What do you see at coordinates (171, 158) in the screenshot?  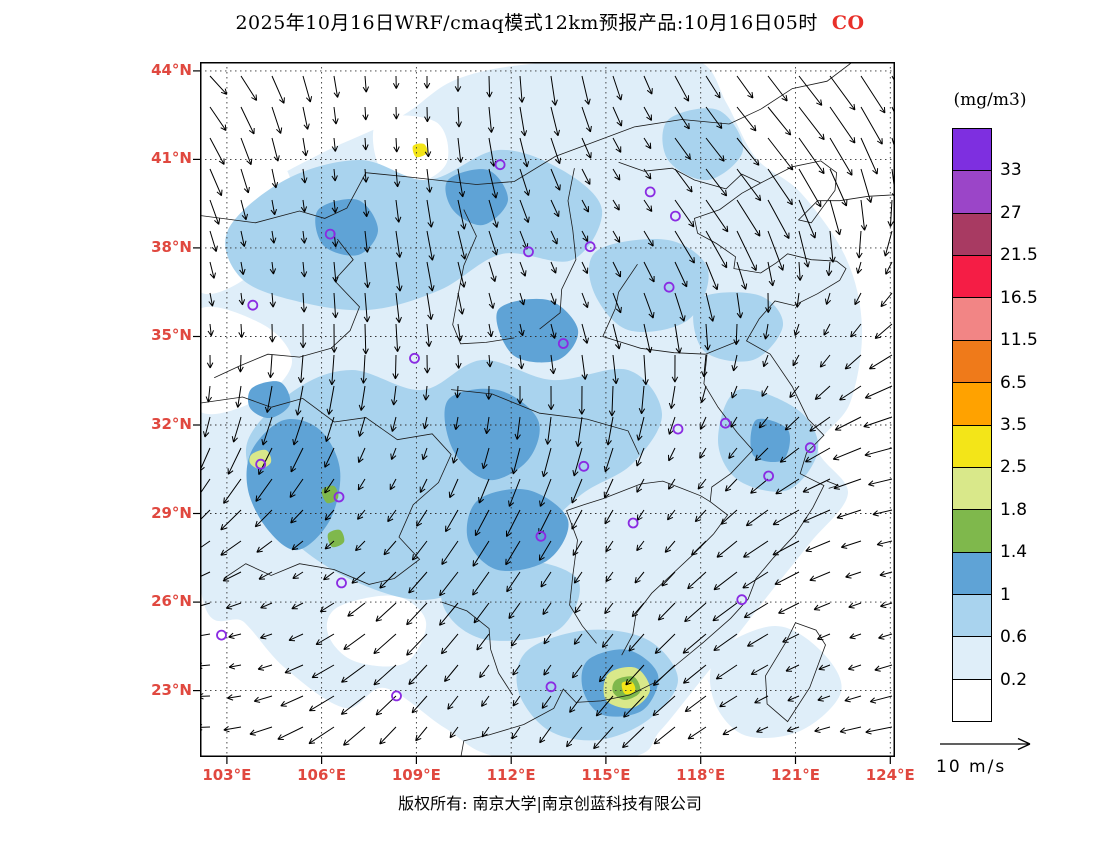 I see `lat-tick-label: 41°N` at bounding box center [171, 158].